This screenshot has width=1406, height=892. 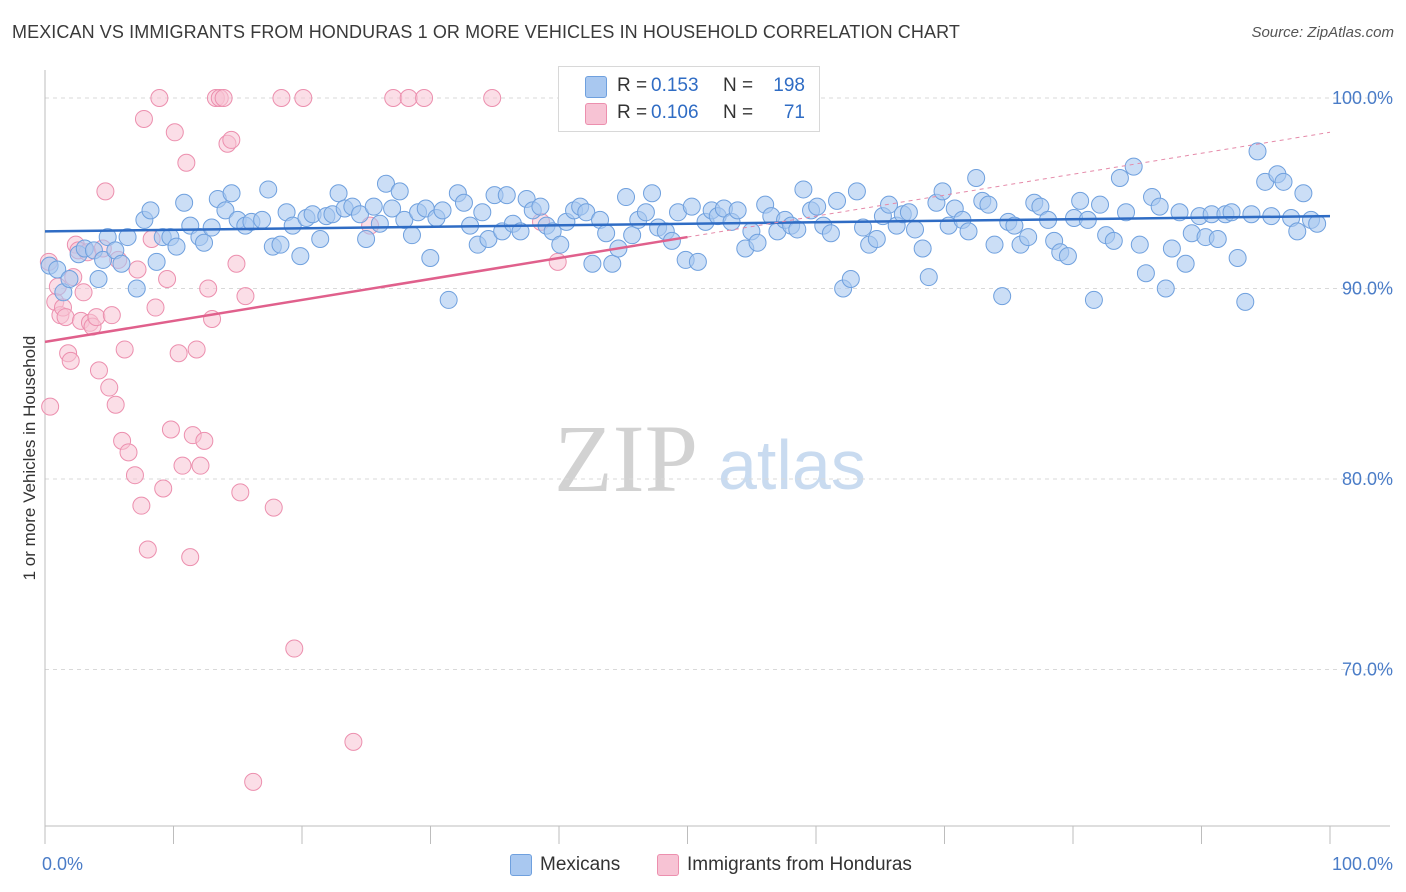 What do you see at coordinates (675, 112) in the screenshot?
I see `legend-r-value: 0.106` at bounding box center [675, 112].